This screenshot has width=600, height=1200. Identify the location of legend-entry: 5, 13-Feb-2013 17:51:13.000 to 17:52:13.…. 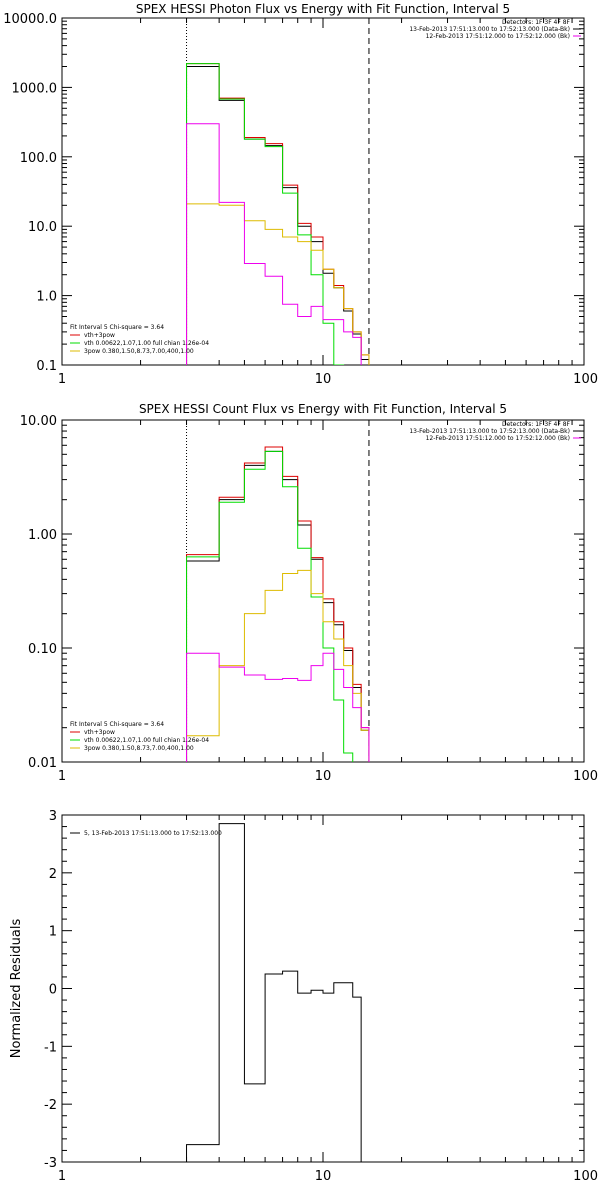
(153, 833).